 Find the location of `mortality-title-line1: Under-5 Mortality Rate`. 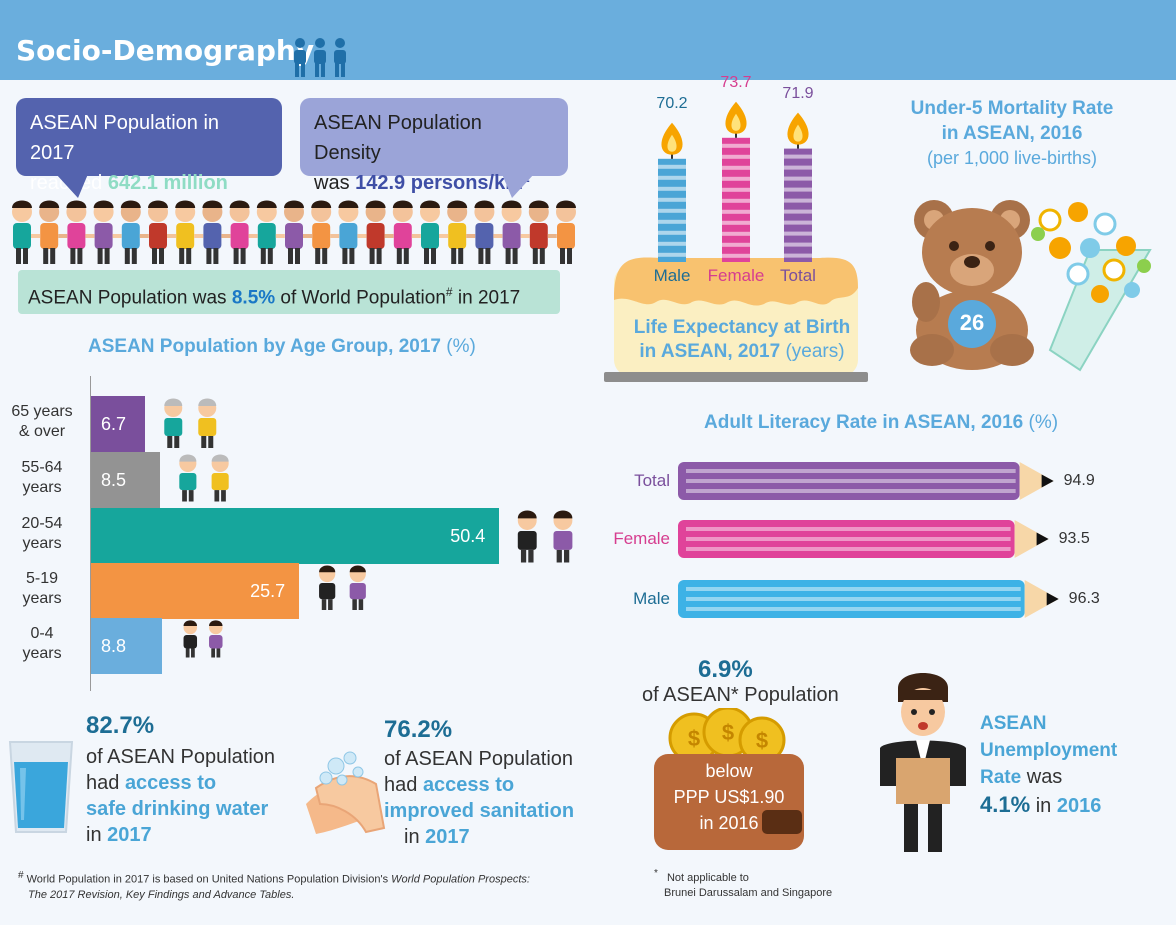

mortality-title-line1: Under-5 Mortality Rate is located at coordinates (1012, 108).